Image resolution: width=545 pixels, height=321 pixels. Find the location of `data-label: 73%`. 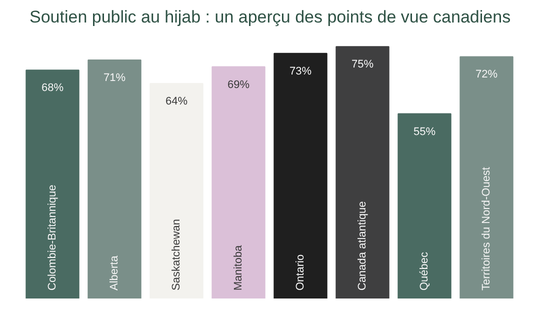

data-label: 73% is located at coordinates (300, 71).